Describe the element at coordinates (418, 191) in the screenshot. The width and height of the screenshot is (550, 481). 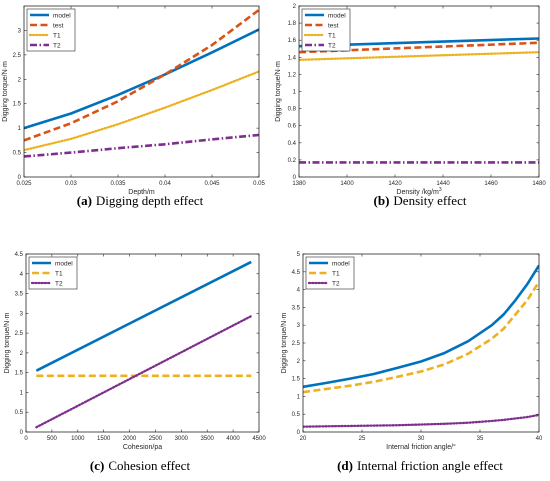
I see `x-axis-label: Density /kg/m3` at that location.